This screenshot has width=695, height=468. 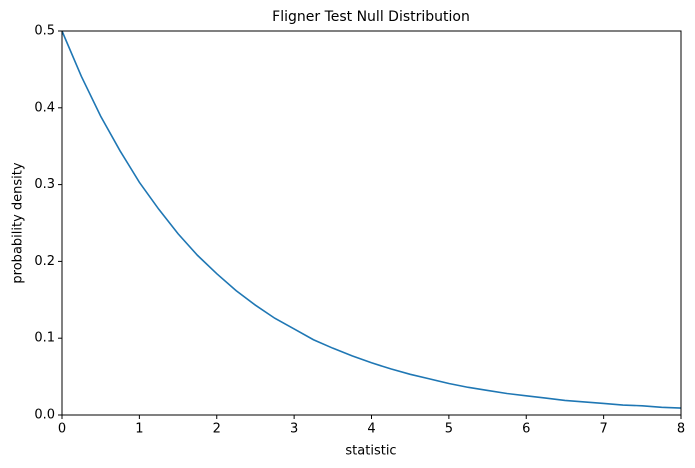 I want to click on y-tick-label: 0.4, so click(x=44, y=107).